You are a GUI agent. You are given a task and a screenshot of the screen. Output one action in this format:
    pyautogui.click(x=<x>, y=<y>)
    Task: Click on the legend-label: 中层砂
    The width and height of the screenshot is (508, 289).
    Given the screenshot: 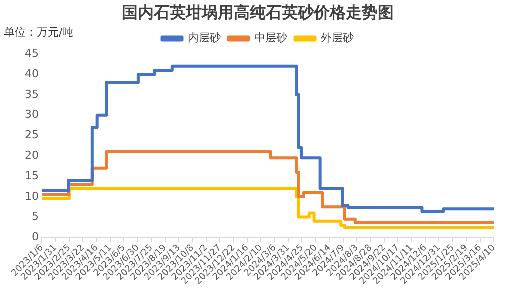 What is the action you would take?
    pyautogui.click(x=271, y=38)
    